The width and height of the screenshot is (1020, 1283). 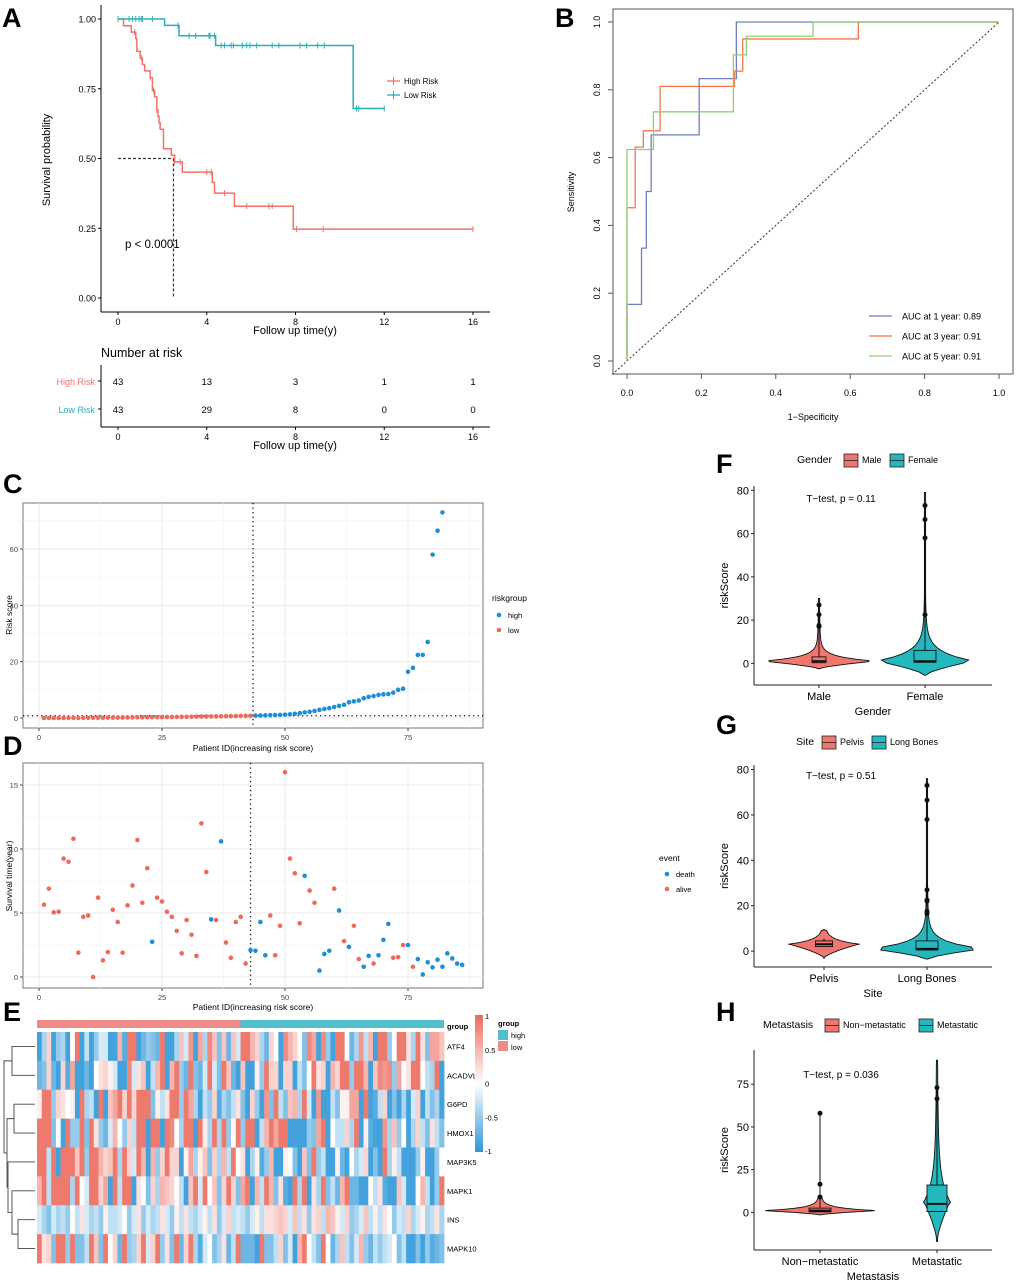 I want to click on dendrogram-branch, so click(x=26, y=1234).